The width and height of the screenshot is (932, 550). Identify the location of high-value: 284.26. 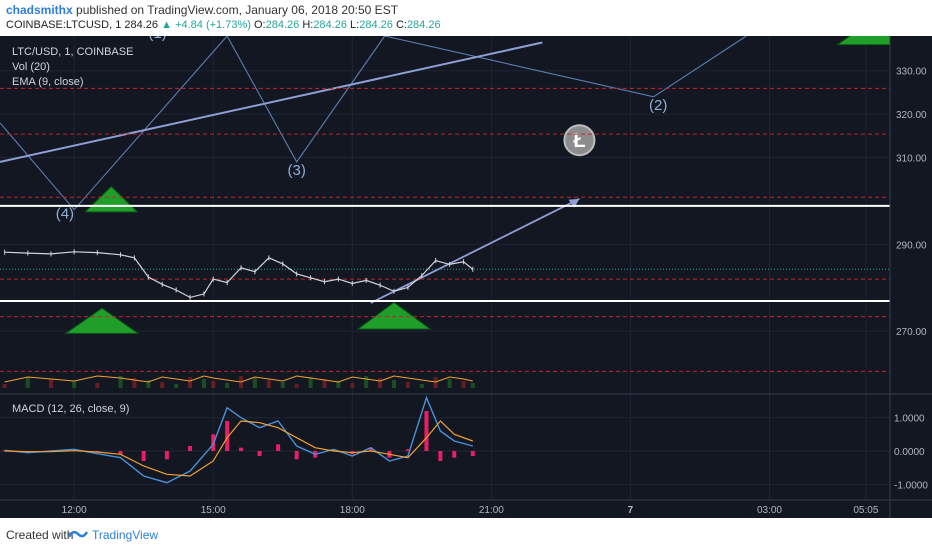
(330, 25).